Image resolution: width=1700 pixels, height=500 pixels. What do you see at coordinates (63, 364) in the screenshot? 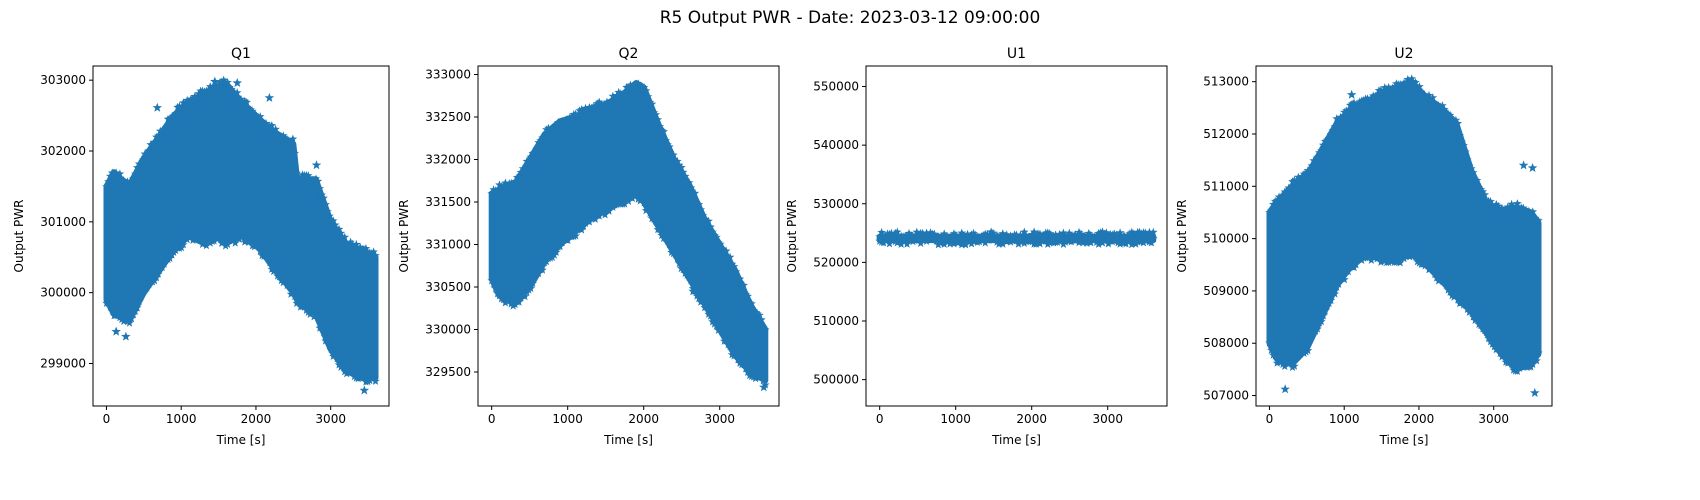
I see `y-tick-label: 299000` at bounding box center [63, 364].